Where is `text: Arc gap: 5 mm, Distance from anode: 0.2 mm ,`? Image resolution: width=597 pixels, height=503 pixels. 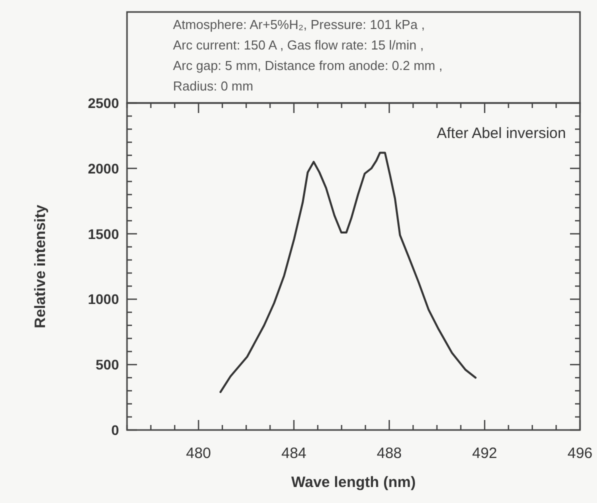
text: Arc gap: 5 mm, Distance from anode: 0.2 mm , is located at coordinates (307, 65).